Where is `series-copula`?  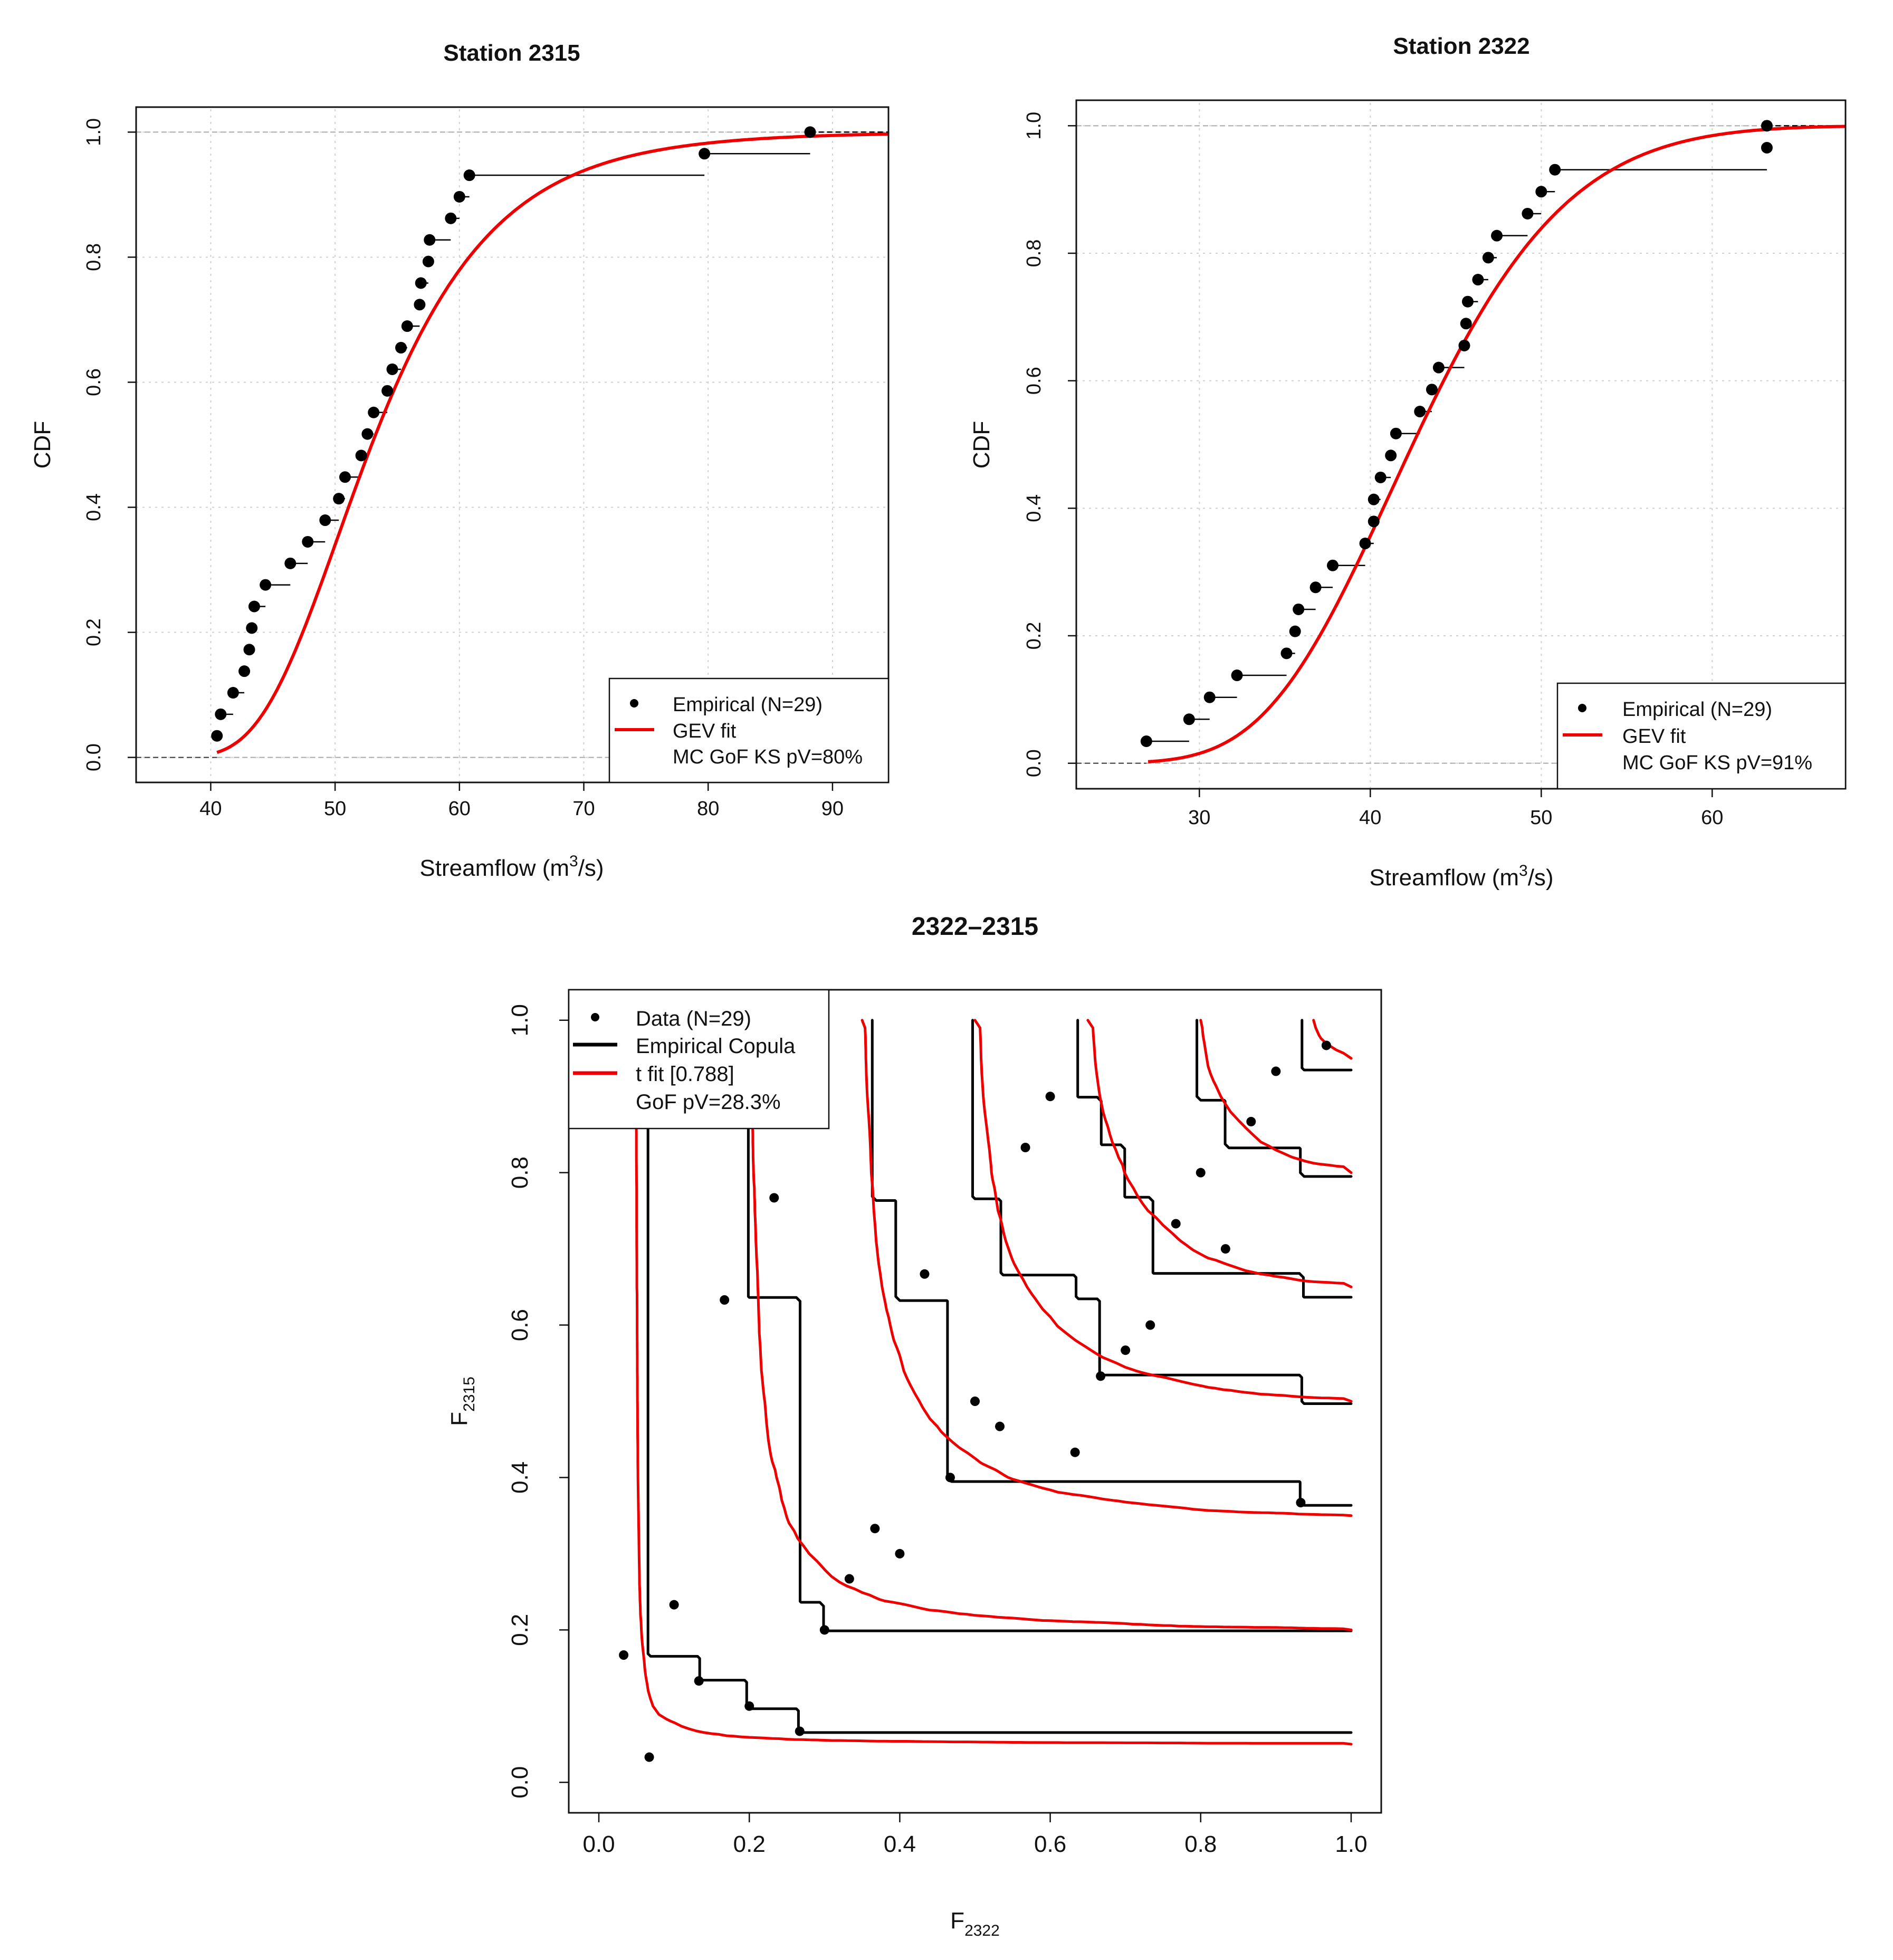
series-copula is located at coordinates (986, 1390).